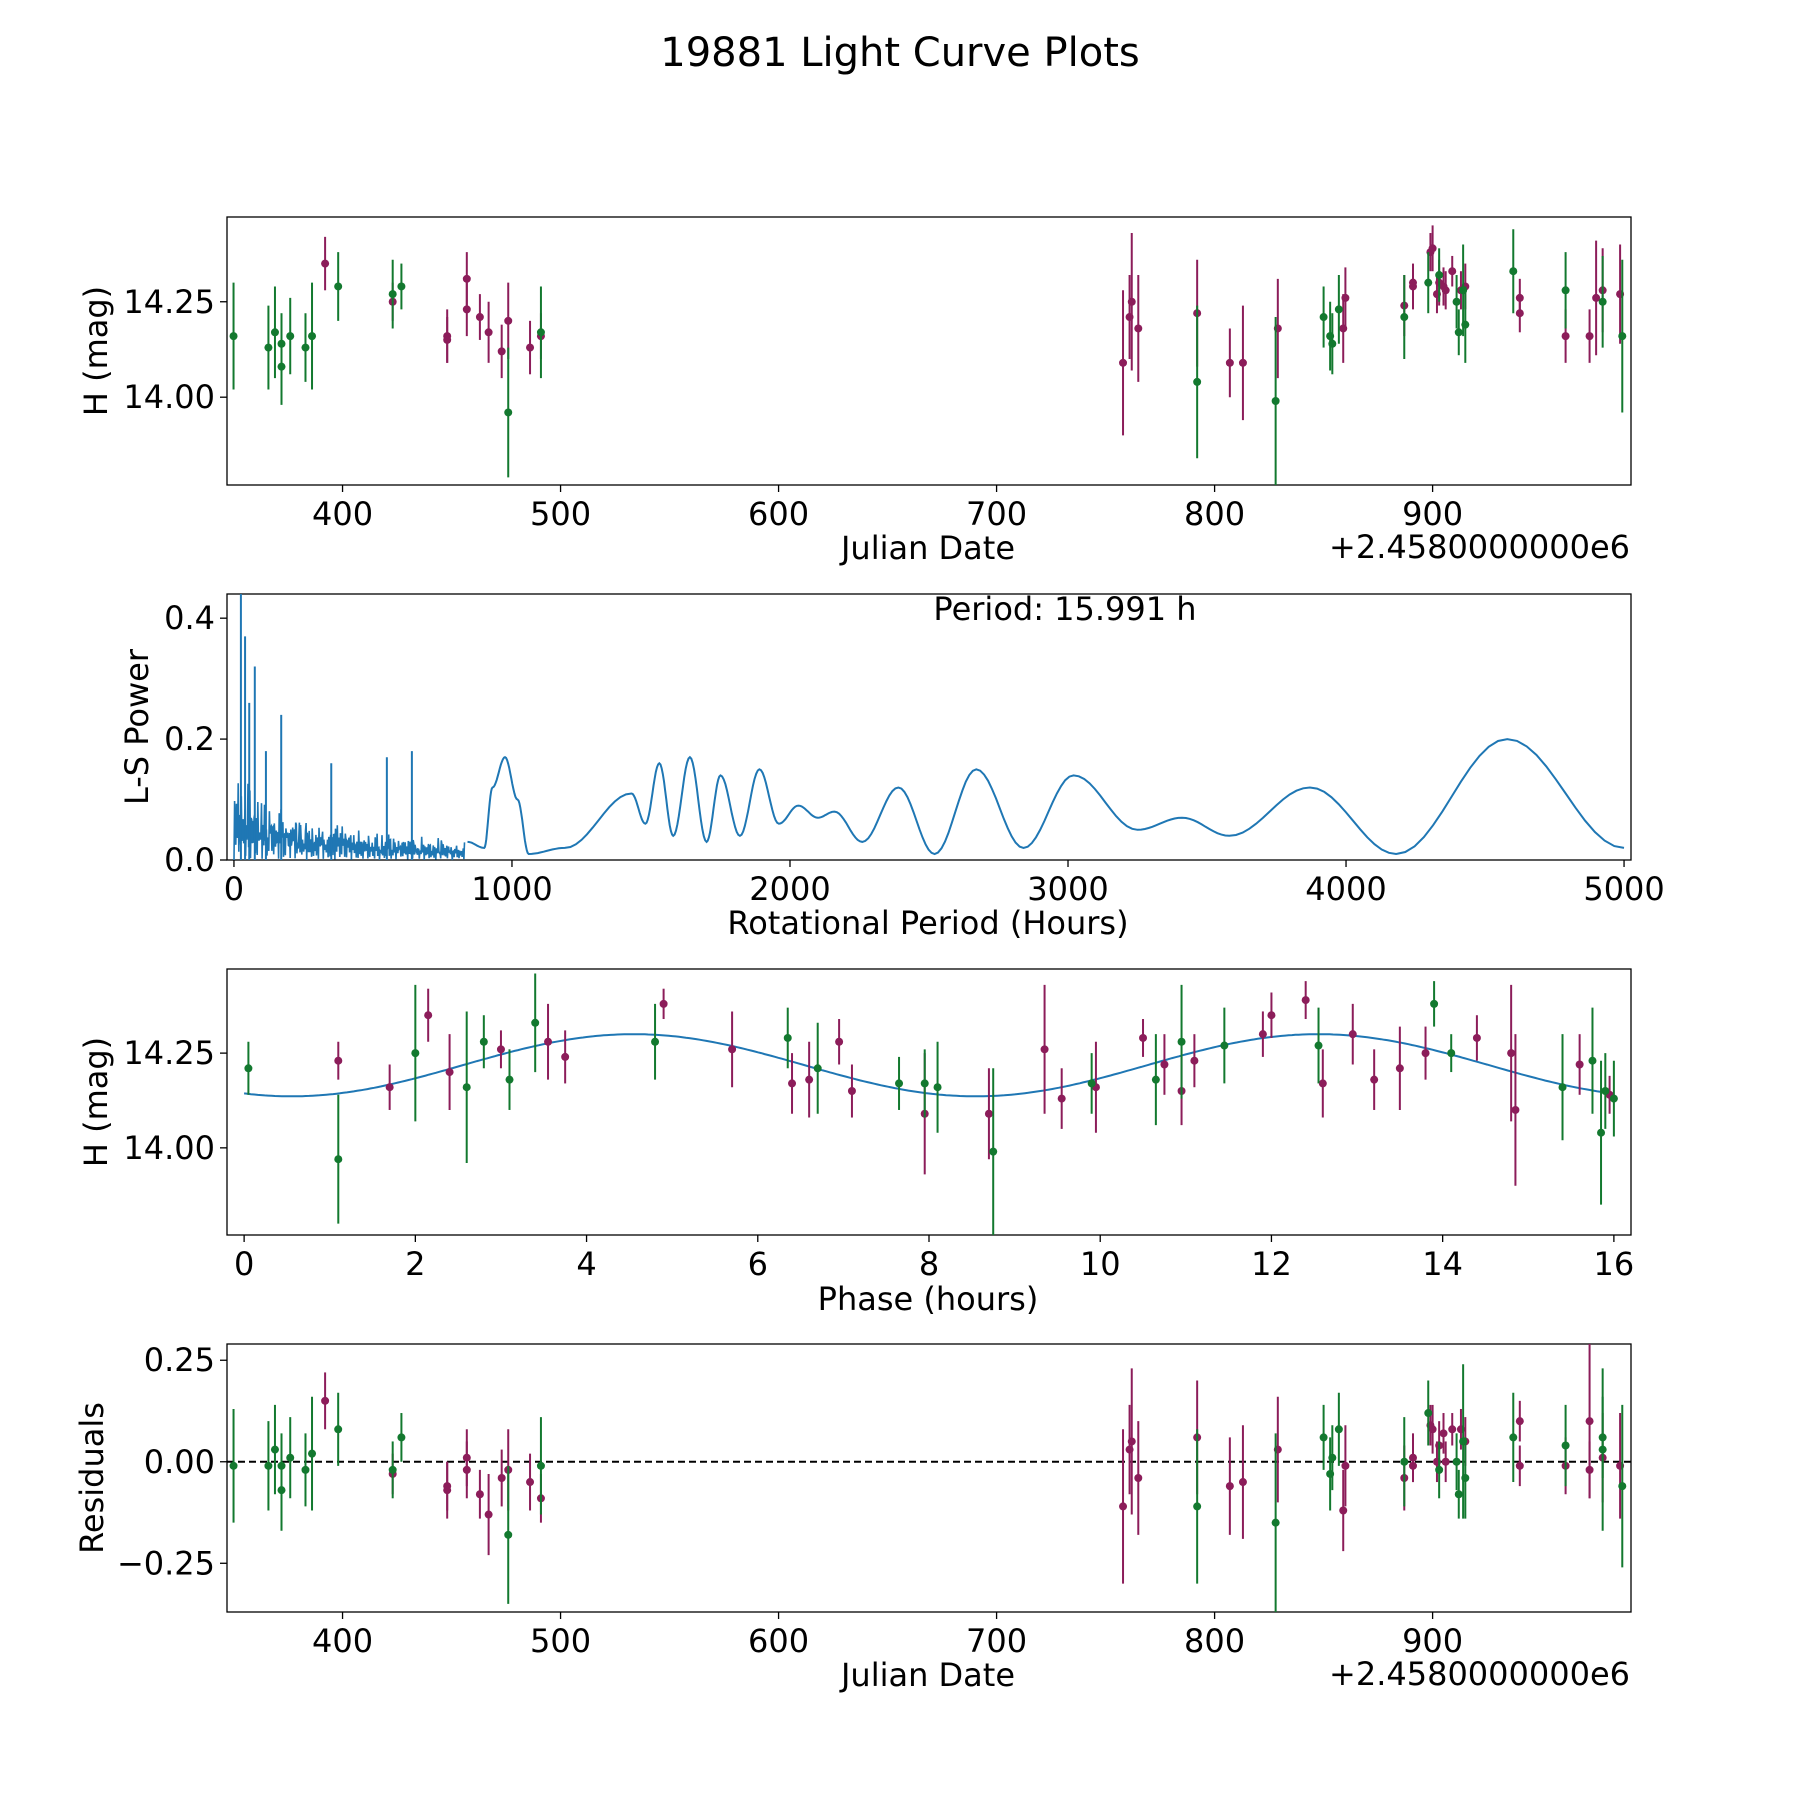 This screenshot has height=1800, width=1800. What do you see at coordinates (789, 889) in the screenshot?
I see `ls-xtick-label: 2000` at bounding box center [789, 889].